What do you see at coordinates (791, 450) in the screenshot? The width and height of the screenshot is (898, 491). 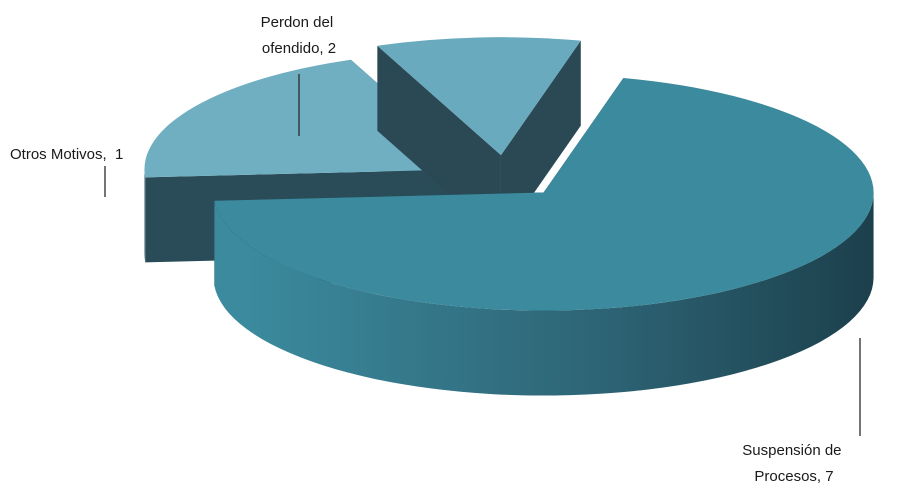 I see `data-label-suspension-line1: Suspensión de` at bounding box center [791, 450].